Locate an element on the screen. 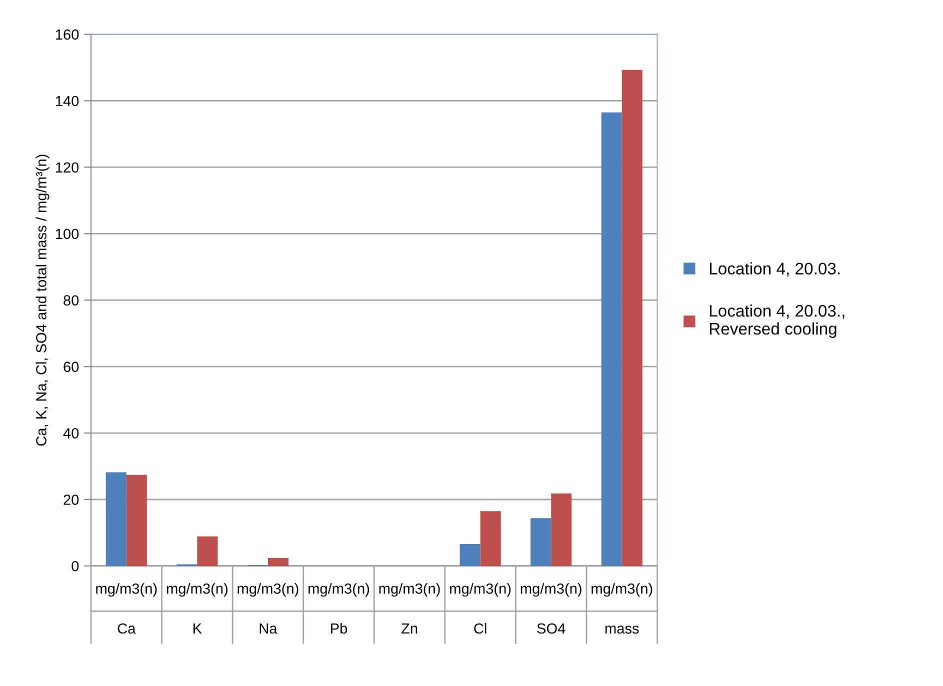 The height and width of the screenshot is (686, 943). y-axis-title: Ca, K, Na, Cl, SO4 and total mass / mg/m³(n) is located at coordinates (43, 300).